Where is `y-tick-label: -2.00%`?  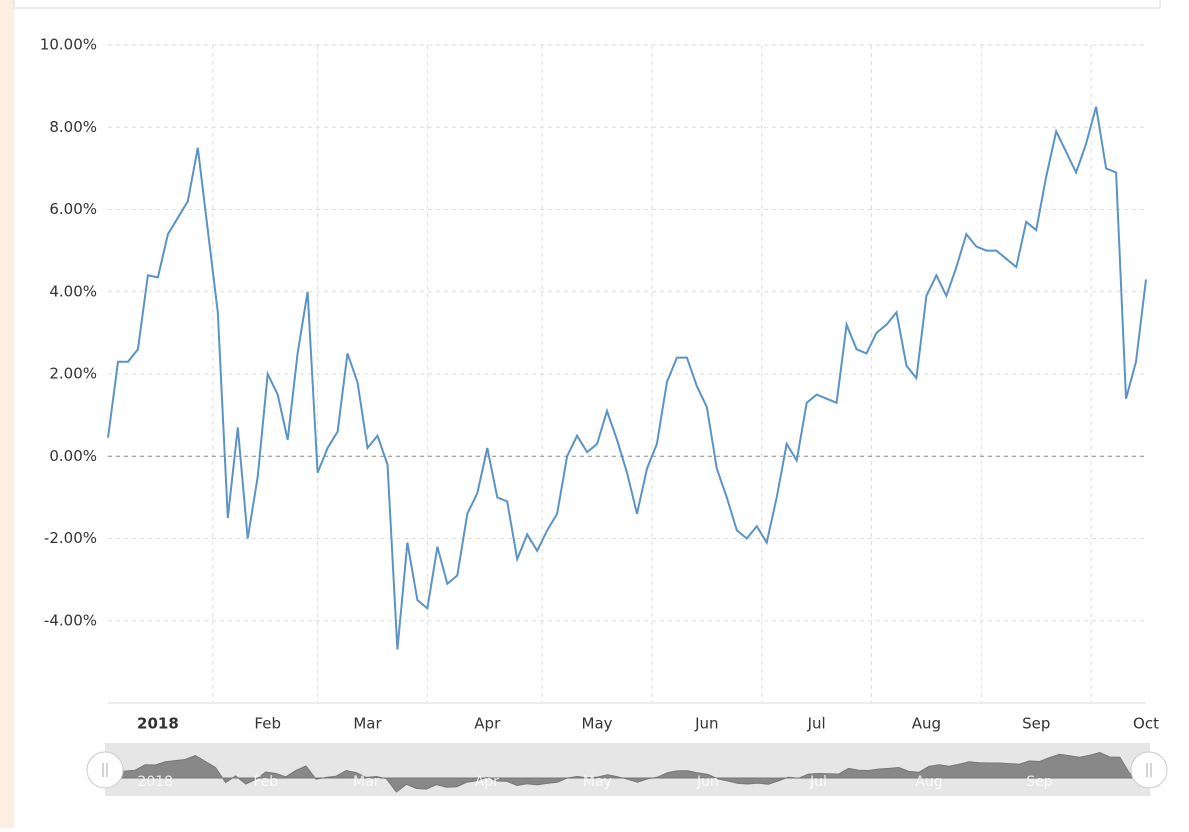 y-tick-label: -2.00% is located at coordinates (70, 538).